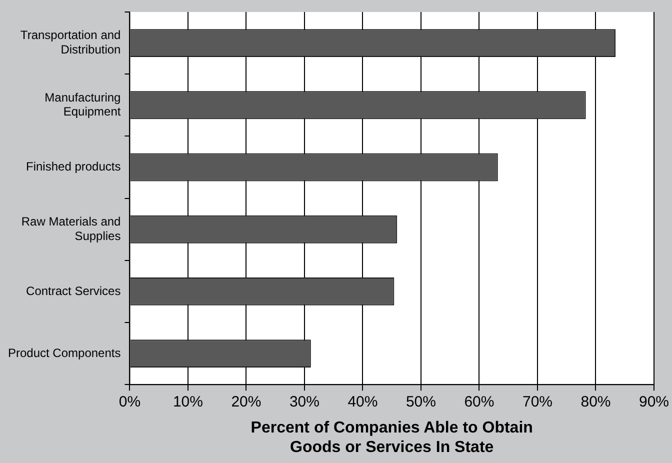 The width and height of the screenshot is (672, 463). I want to click on x-tick-label: 60%, so click(479, 402).